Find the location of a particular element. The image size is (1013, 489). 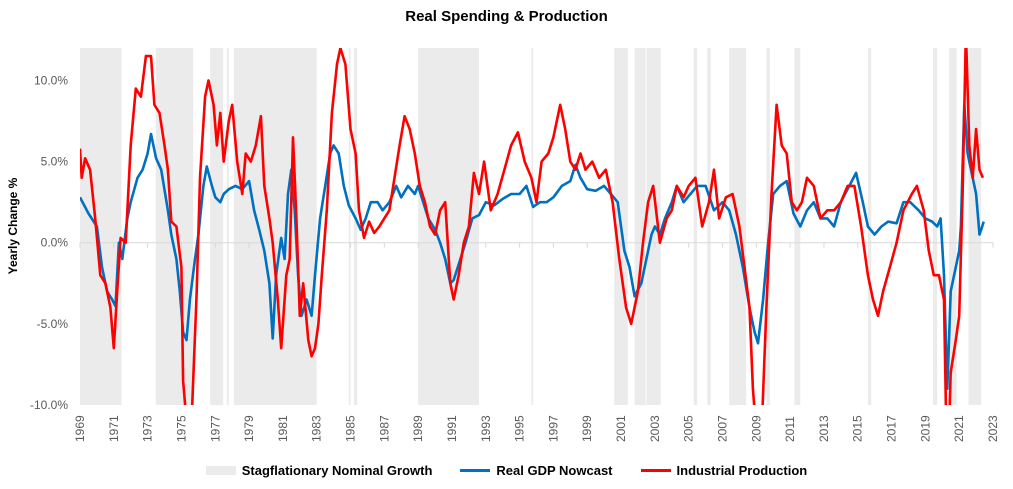

x-tick-label: 1993 is located at coordinates (486, 428).